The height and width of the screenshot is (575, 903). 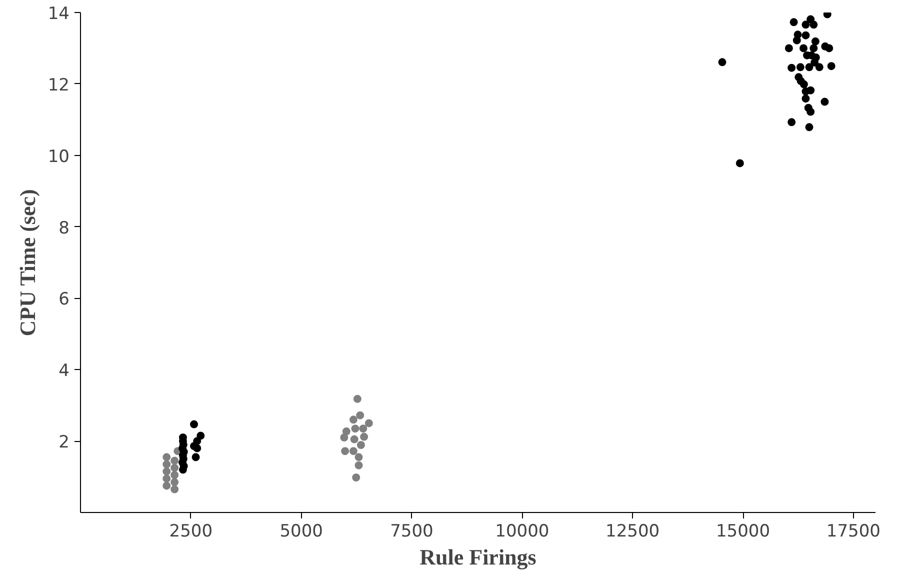 What do you see at coordinates (191, 532) in the screenshot?
I see `x-tick-label: 2500` at bounding box center [191, 532].